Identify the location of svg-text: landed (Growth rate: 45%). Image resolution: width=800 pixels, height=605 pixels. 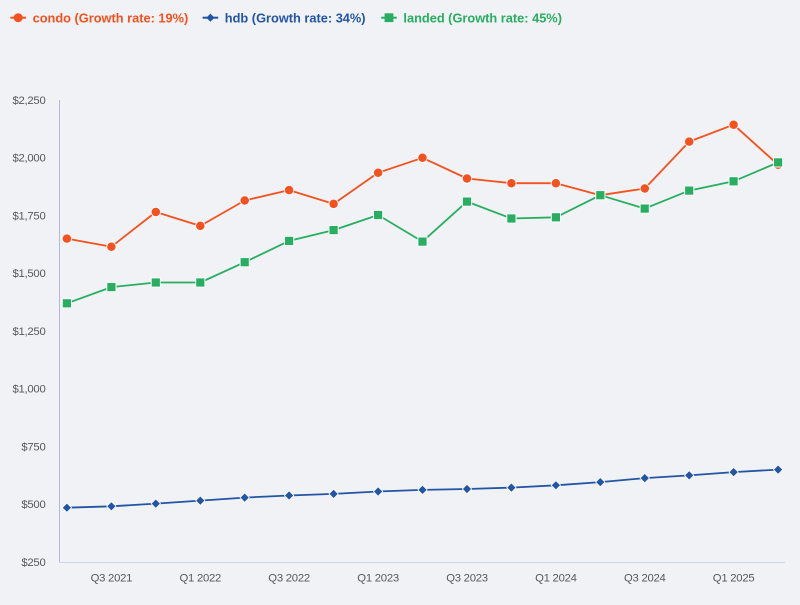
(482, 17).